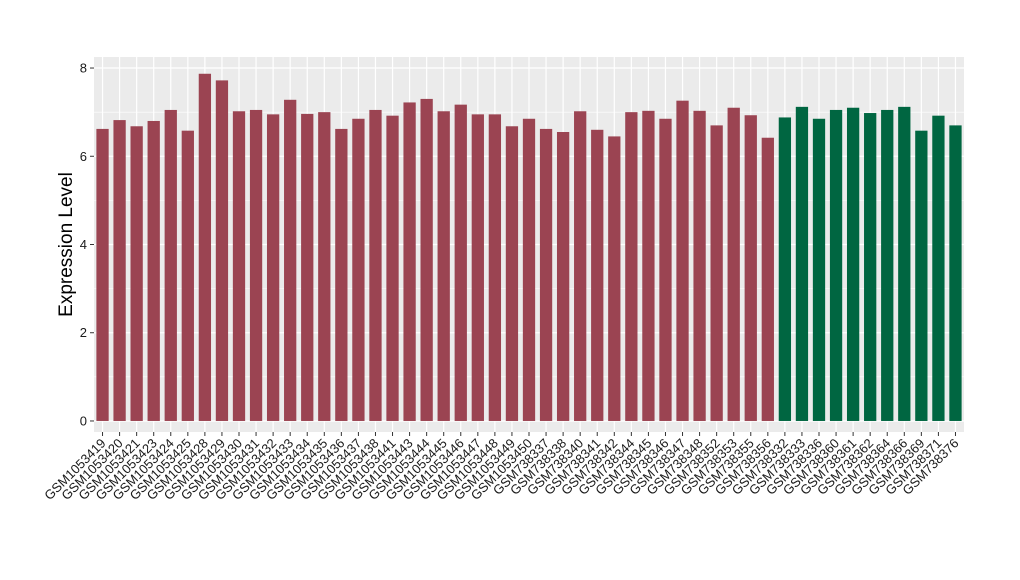  I want to click on y-axis-title: Expression Level, so click(66, 244).